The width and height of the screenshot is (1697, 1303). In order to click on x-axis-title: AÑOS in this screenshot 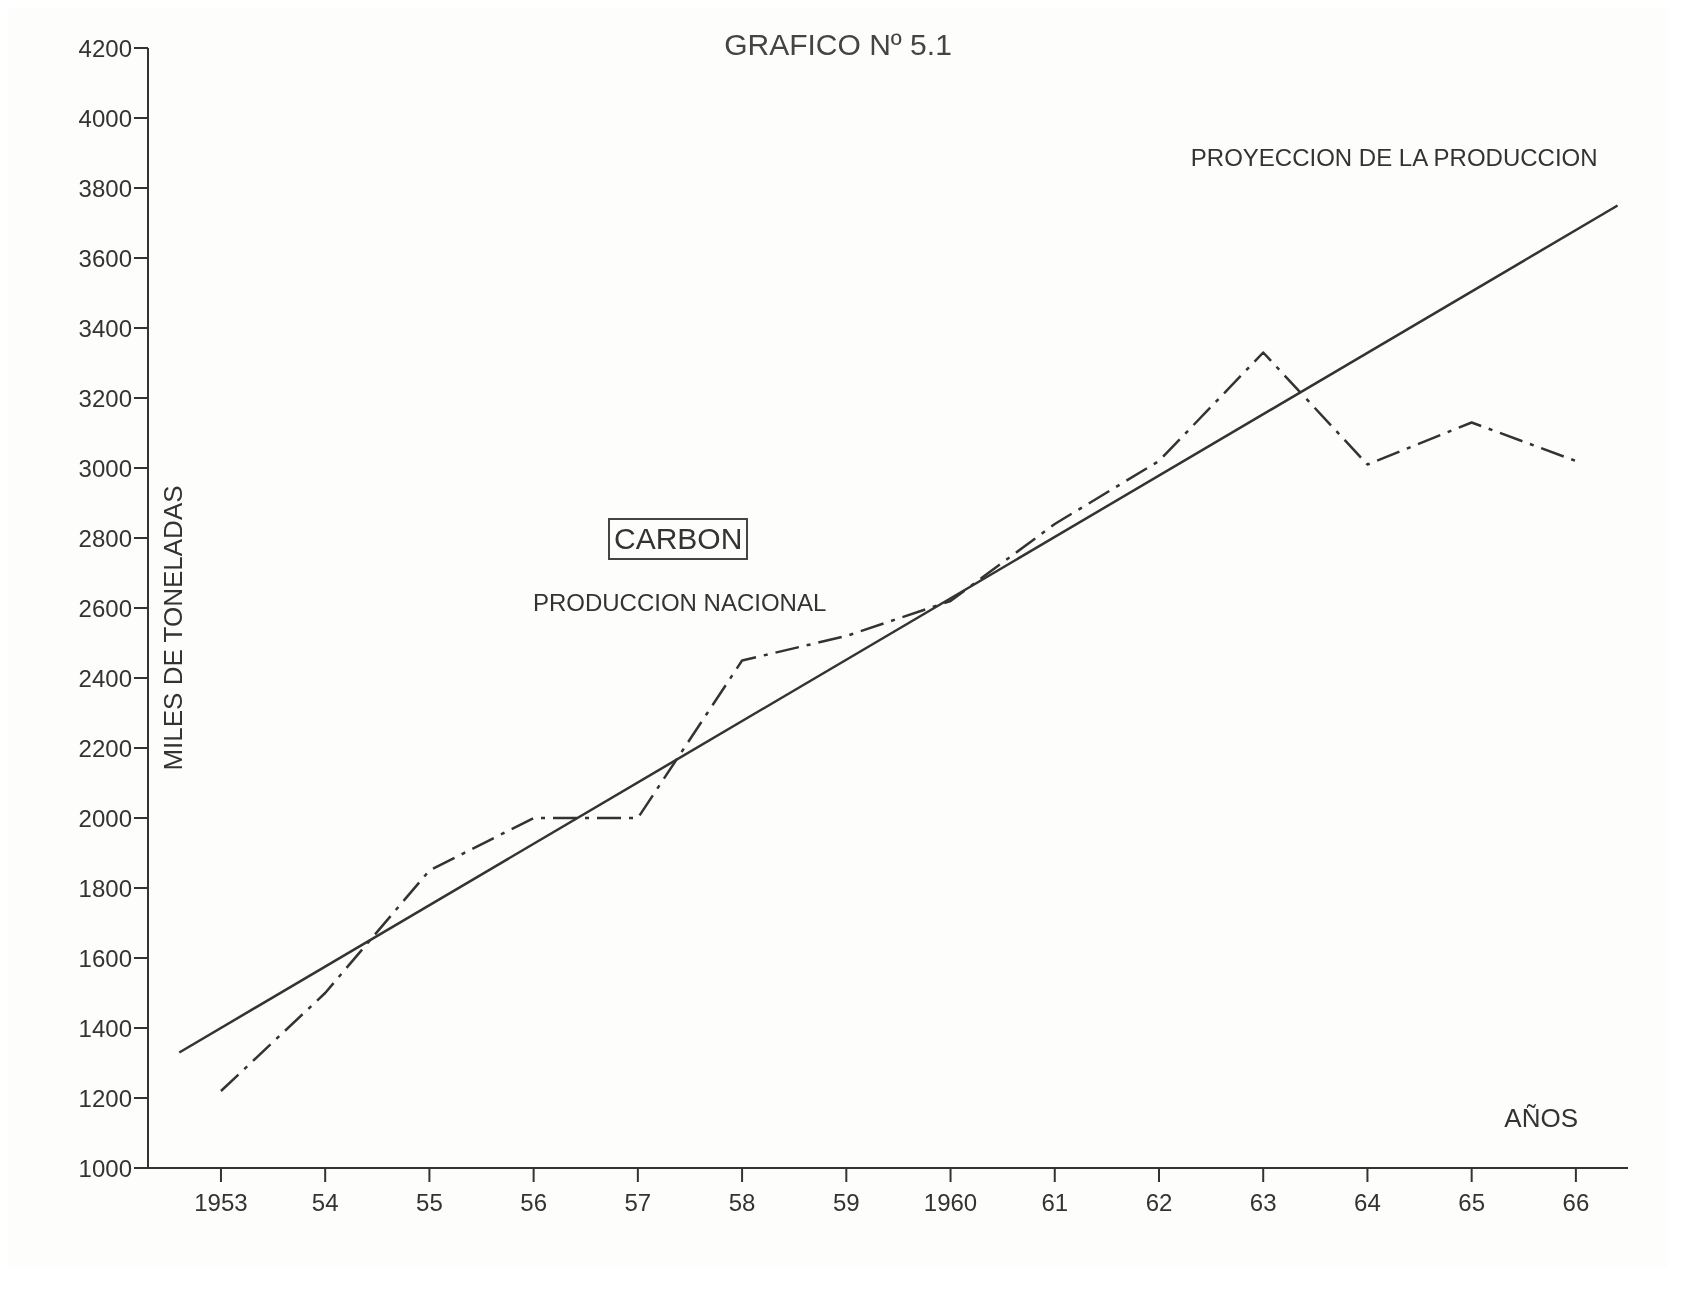, I will do `click(1541, 1118)`.